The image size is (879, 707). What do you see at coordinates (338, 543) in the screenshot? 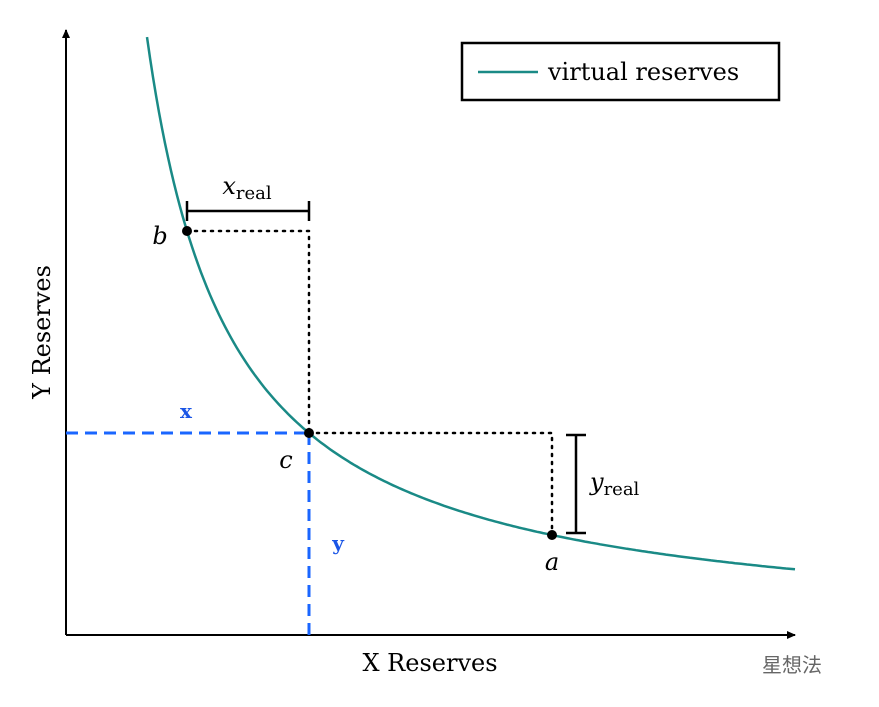
I see `virtual-y-label: y` at bounding box center [338, 543].